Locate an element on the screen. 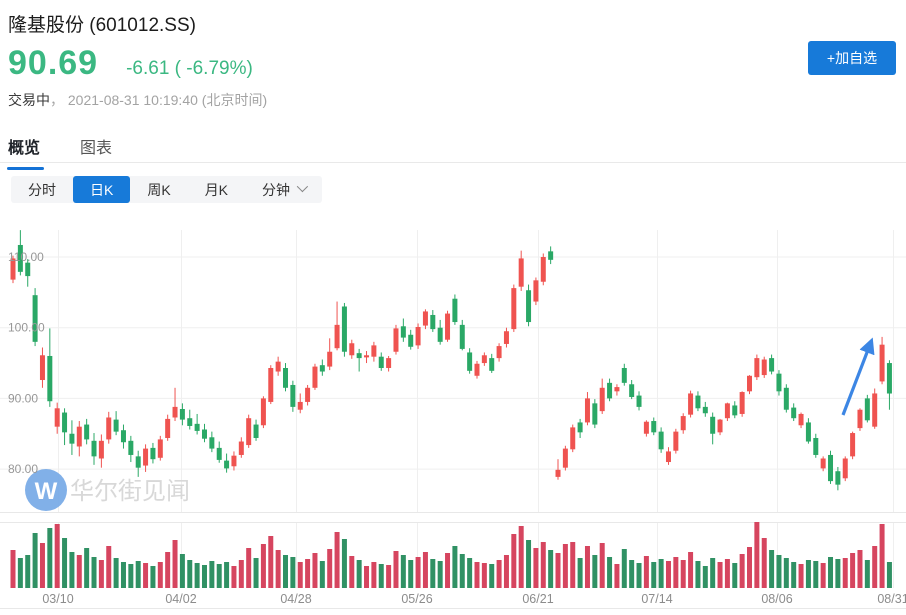  x-axis-label: 03/10 is located at coordinates (57, 599).